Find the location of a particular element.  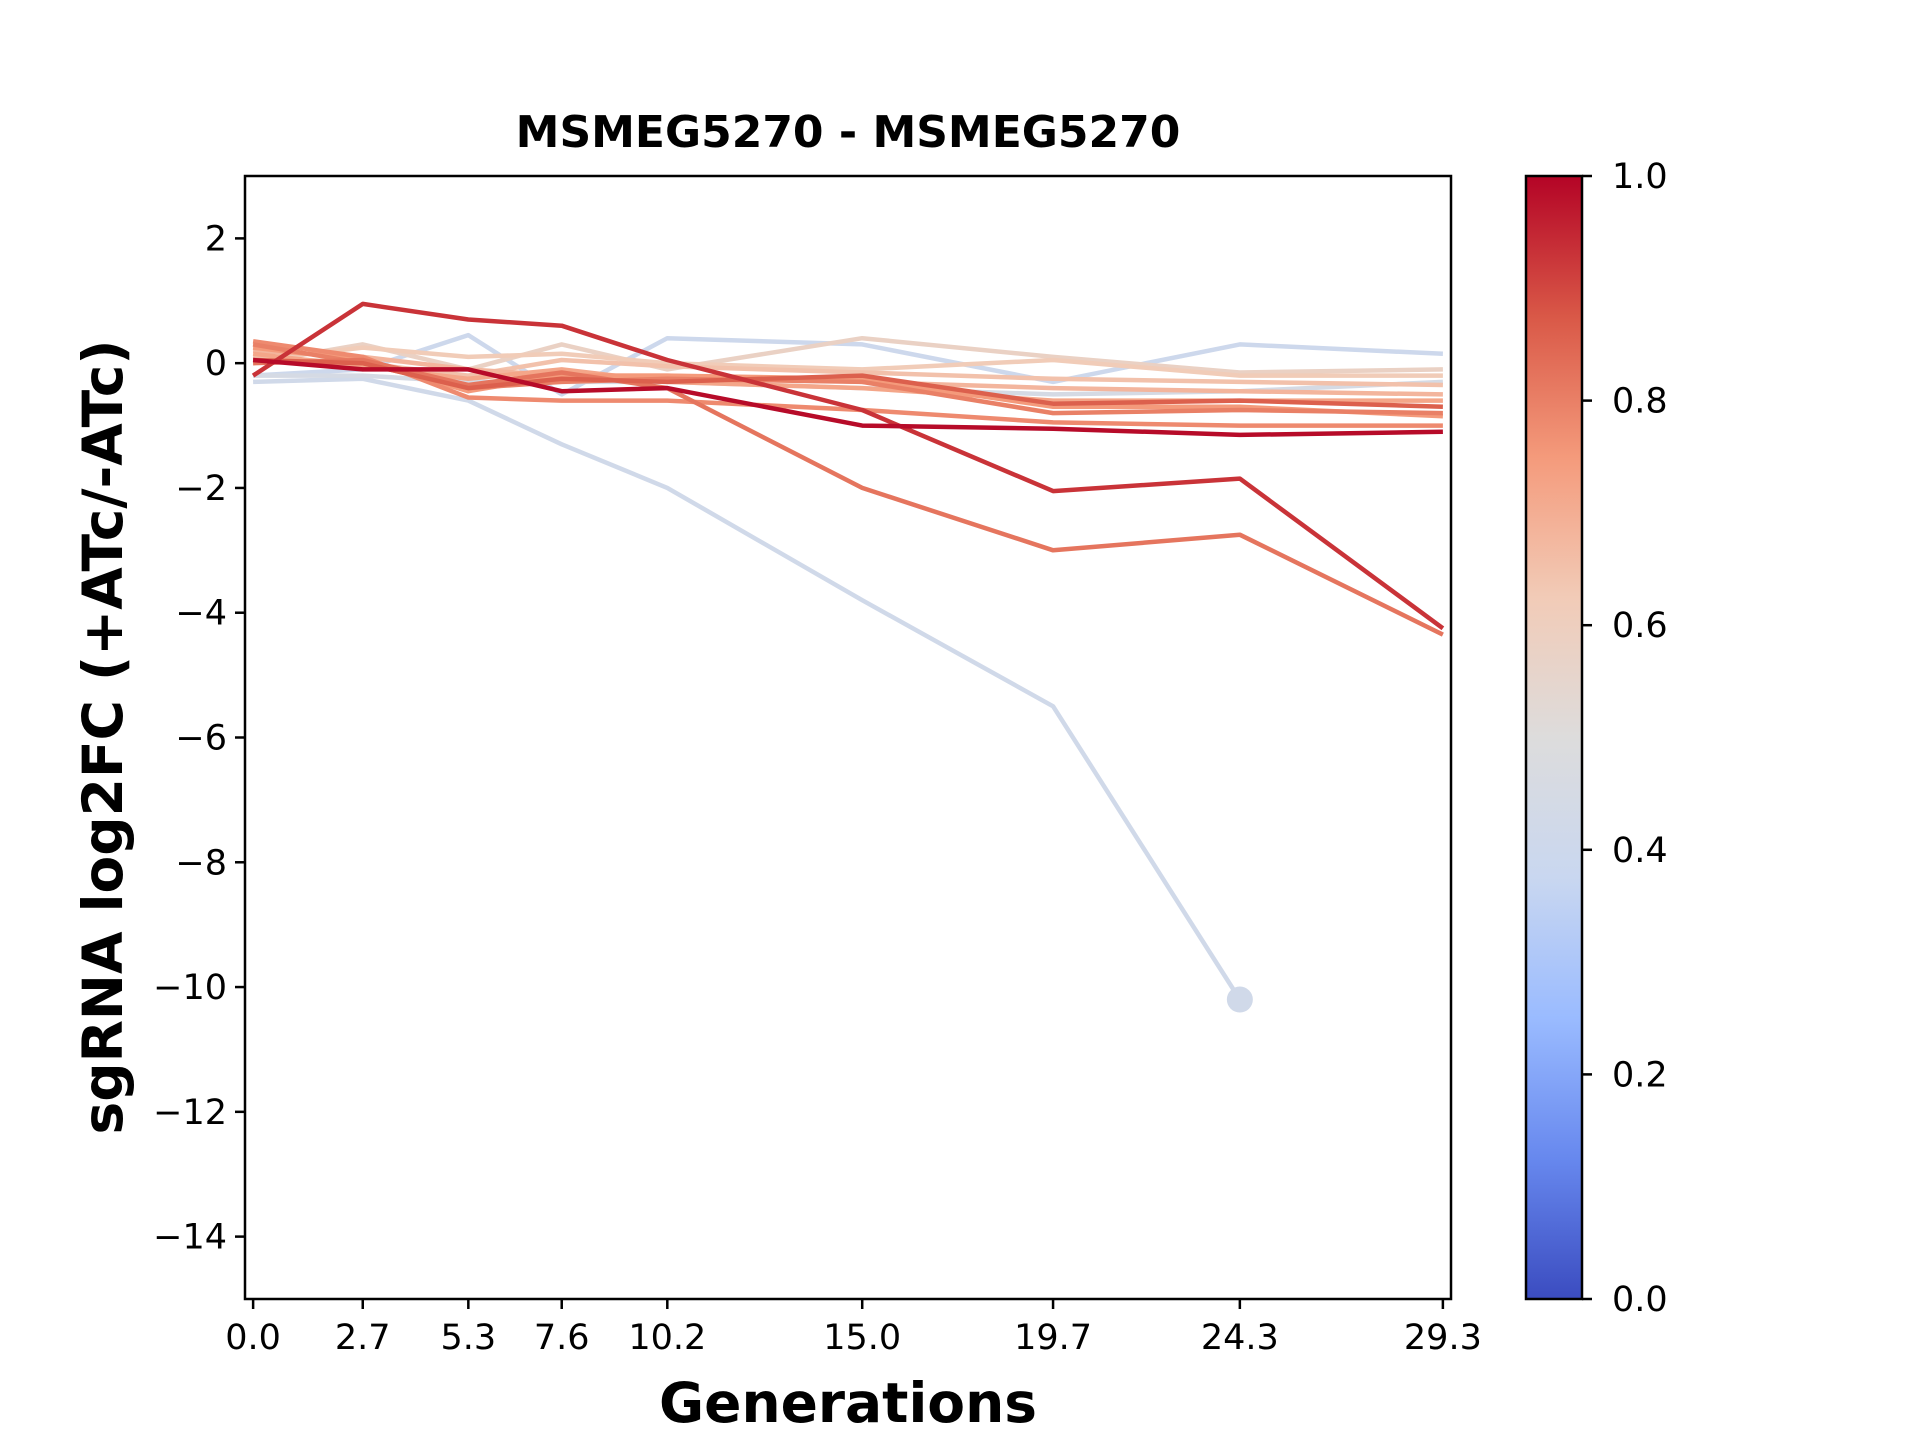

y-axis: 2 0 −2 −4 −6 −8 −10 −12 −14 is located at coordinates (199, 738).